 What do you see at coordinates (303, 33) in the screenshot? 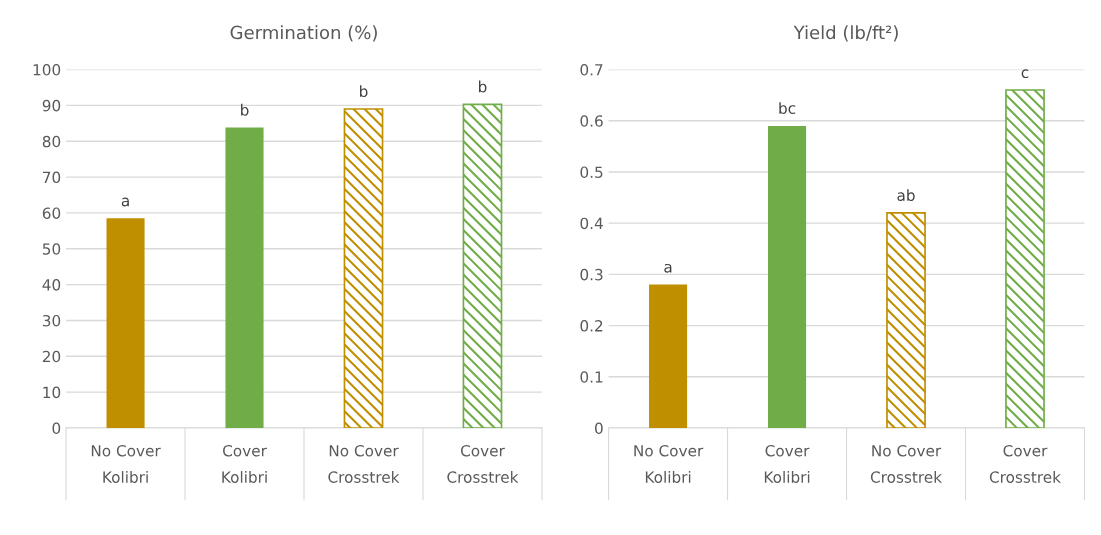
I see `chart-title: Germination (%)` at bounding box center [303, 33].